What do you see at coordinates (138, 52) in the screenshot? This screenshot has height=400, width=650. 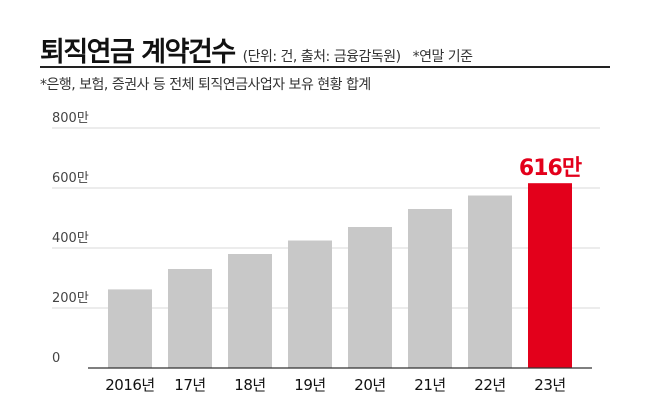 I see `chart-title: 퇴직연금 계약건수` at bounding box center [138, 52].